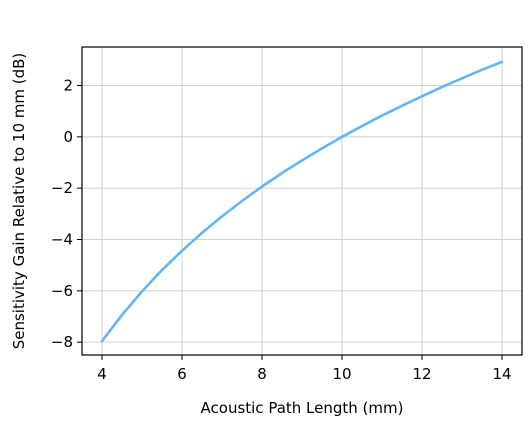 This screenshot has height=424, width=532. What do you see at coordinates (102, 374) in the screenshot?
I see `x-tick-label: 4` at bounding box center [102, 374].